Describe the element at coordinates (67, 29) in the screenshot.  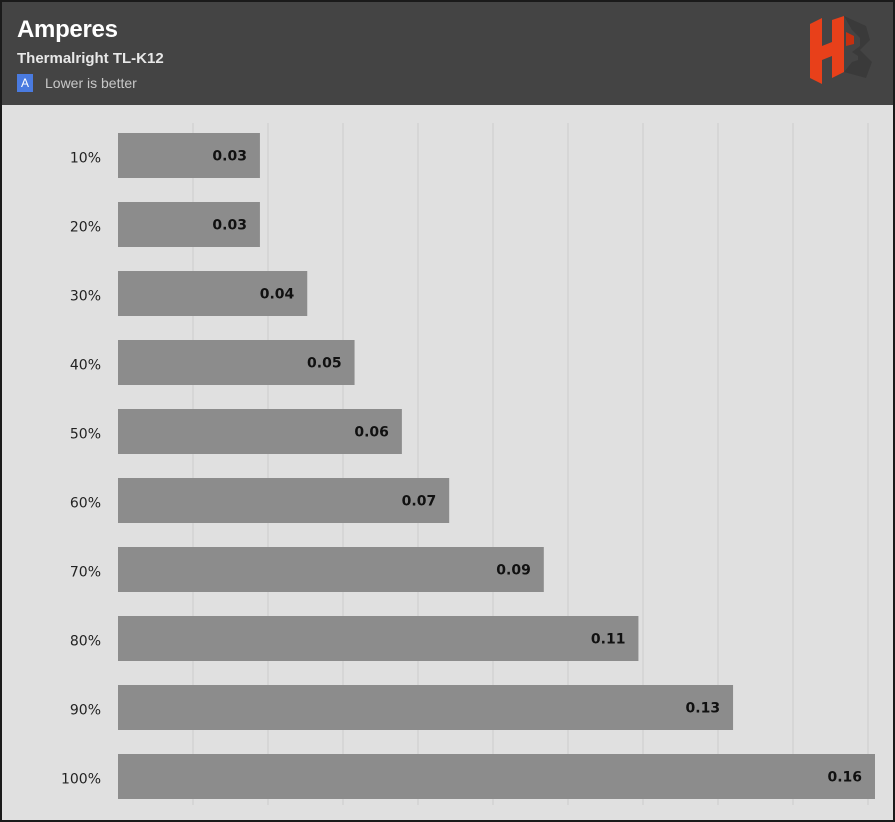
I see `chart-title: Amperes` at that location.